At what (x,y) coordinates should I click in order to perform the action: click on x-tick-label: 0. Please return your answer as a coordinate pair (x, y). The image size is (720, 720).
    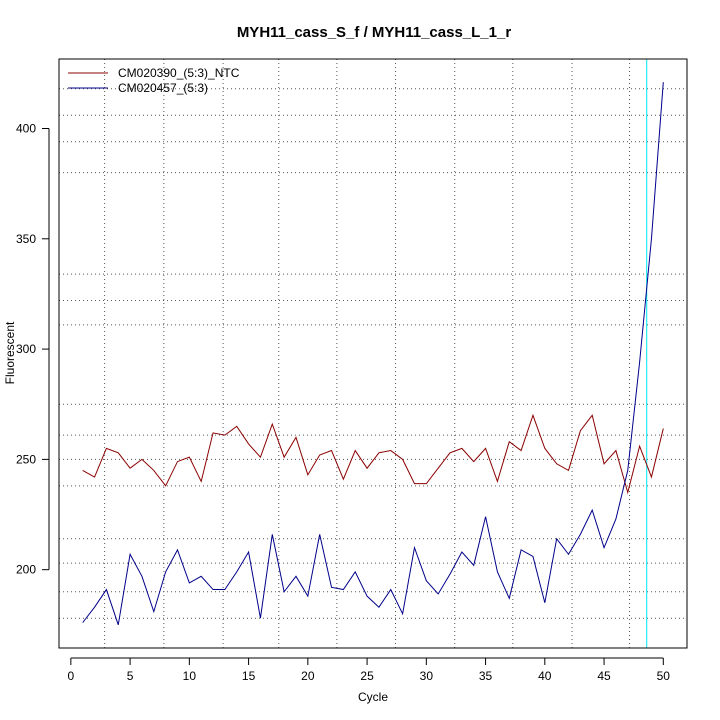
    Looking at the image, I should click on (71, 676).